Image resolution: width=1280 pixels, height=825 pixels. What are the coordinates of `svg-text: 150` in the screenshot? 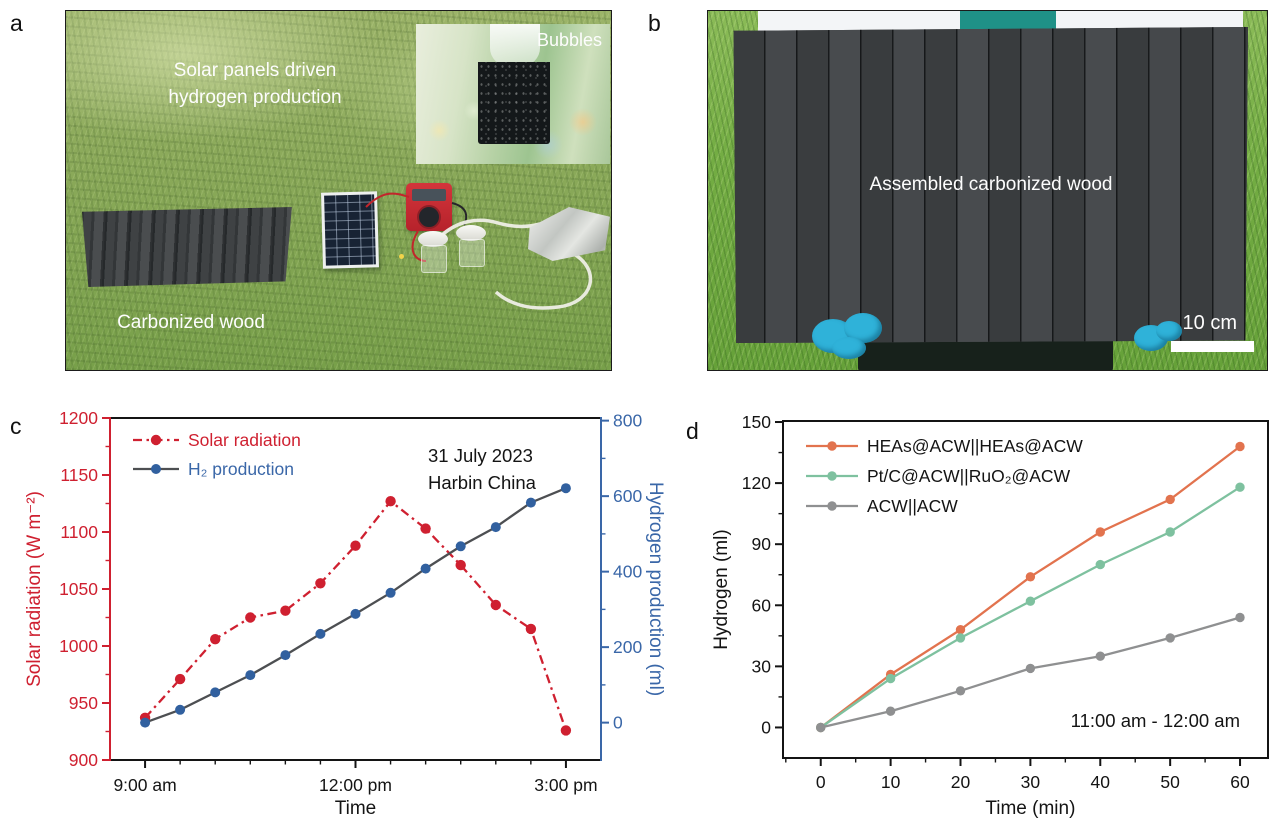 It's located at (756, 422).